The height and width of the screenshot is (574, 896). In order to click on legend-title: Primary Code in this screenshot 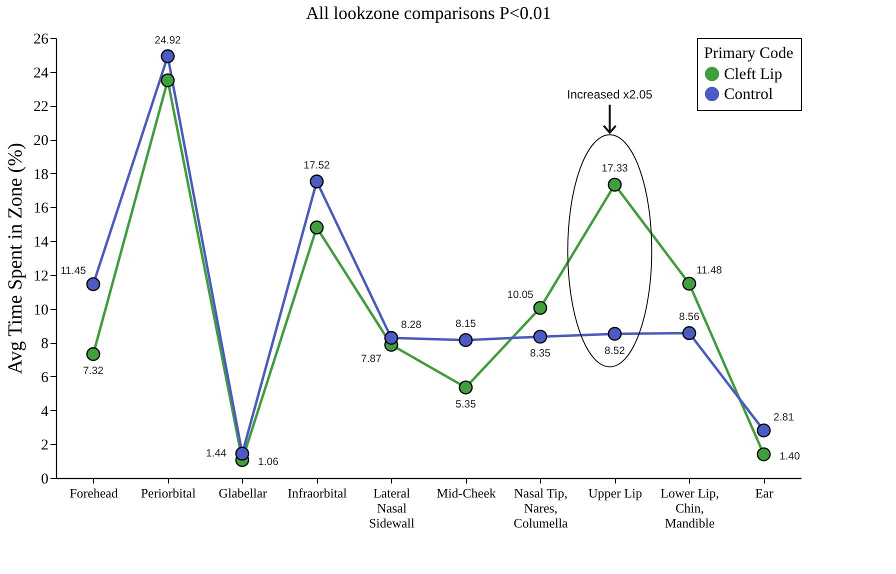, I will do `click(749, 53)`.